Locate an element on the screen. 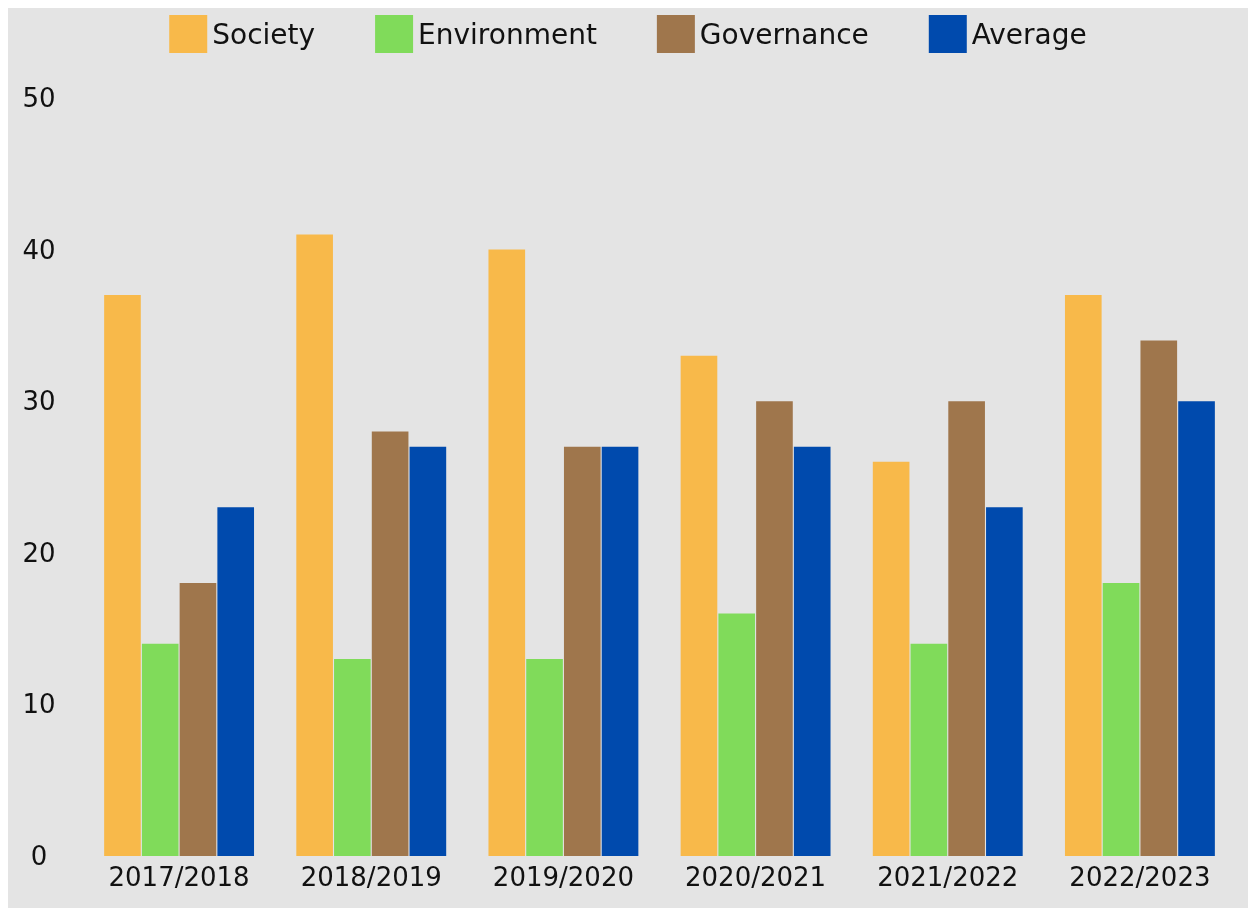 Image resolution: width=1256 pixels, height=917 pixels. x-tick-label: 2020/2021 is located at coordinates (756, 877).